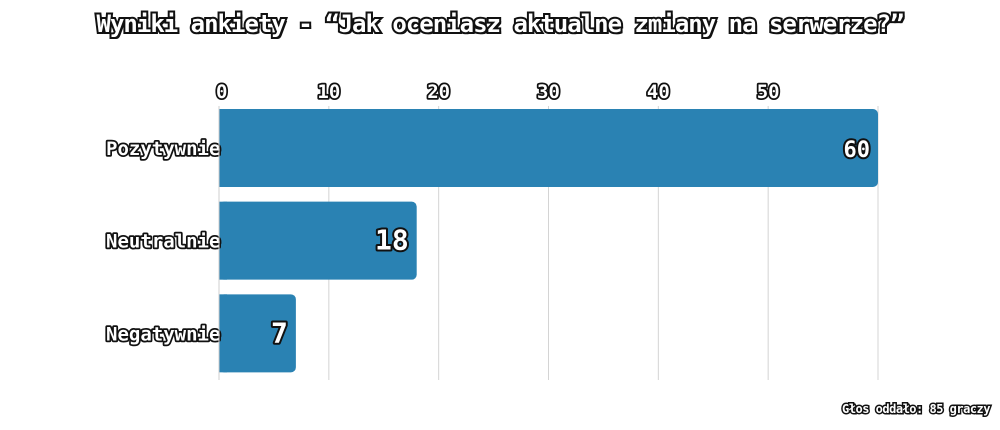  Describe the element at coordinates (221, 92) in the screenshot. I see `x-tick-label: 0` at that location.